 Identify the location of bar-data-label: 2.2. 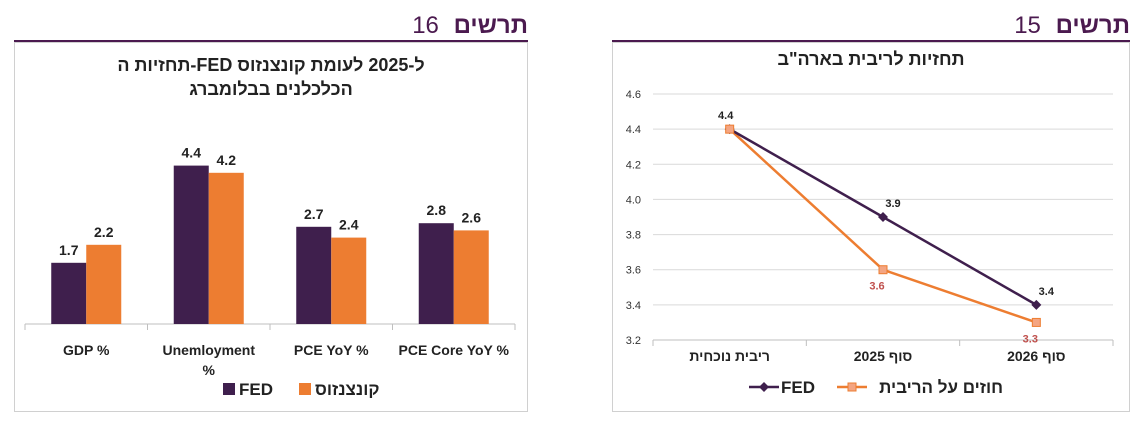
(104, 232).